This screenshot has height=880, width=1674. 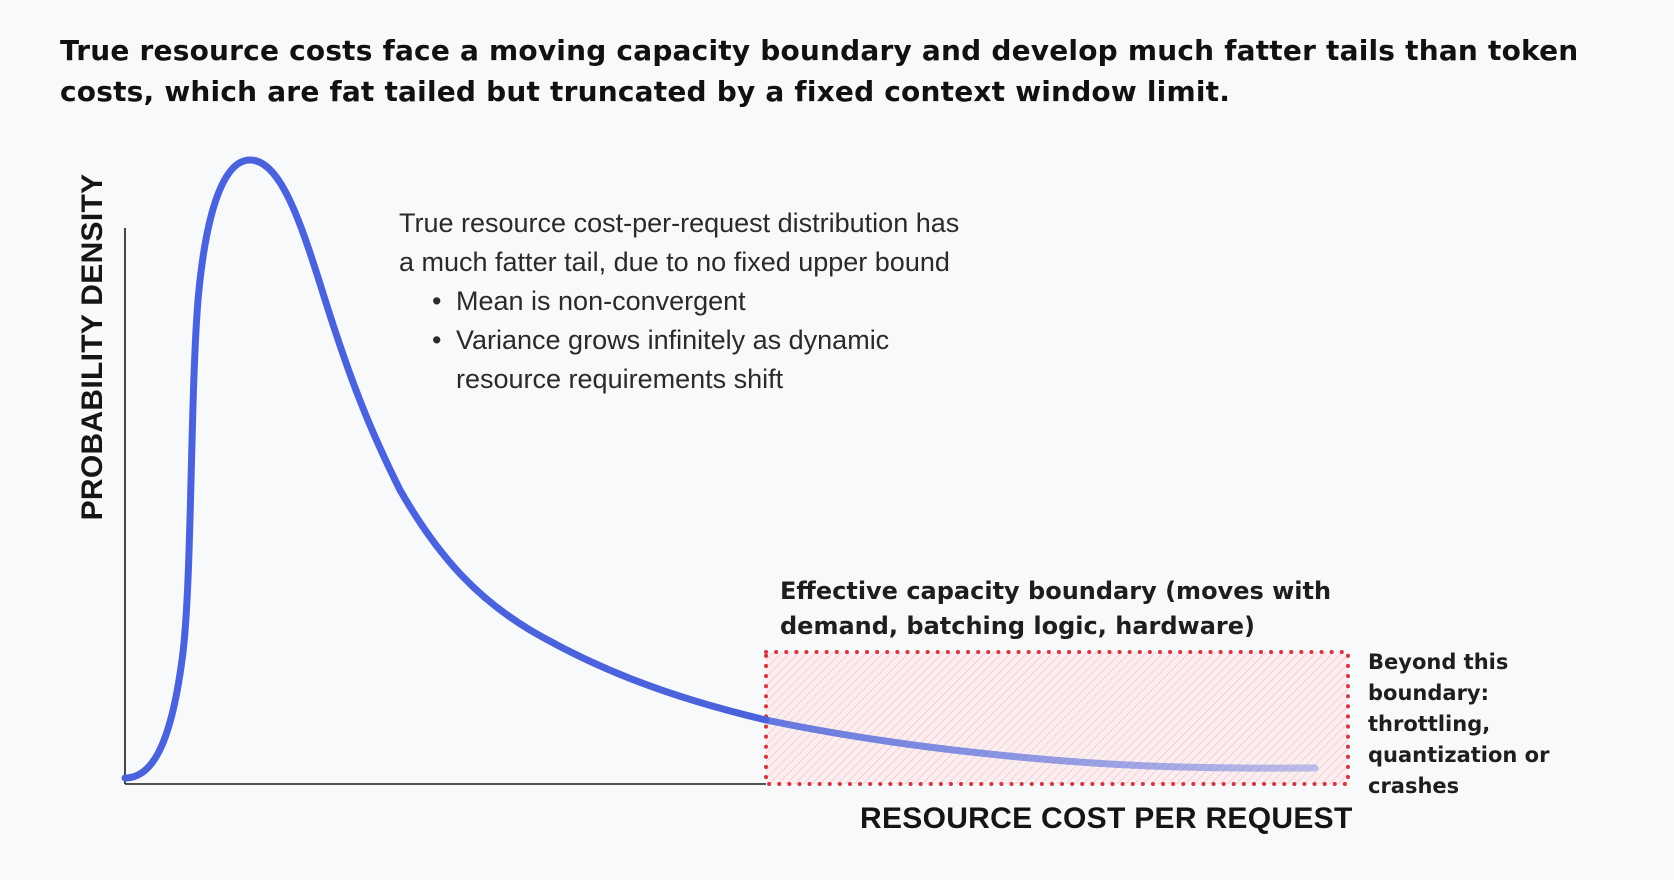 What do you see at coordinates (1459, 755) in the screenshot?
I see `beyond-label-line-4: quantization or` at bounding box center [1459, 755].